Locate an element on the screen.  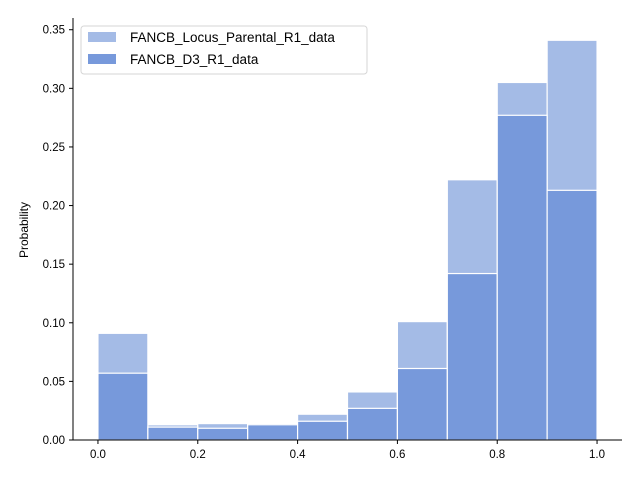
x-tick-label: 0.8 is located at coordinates (497, 455).